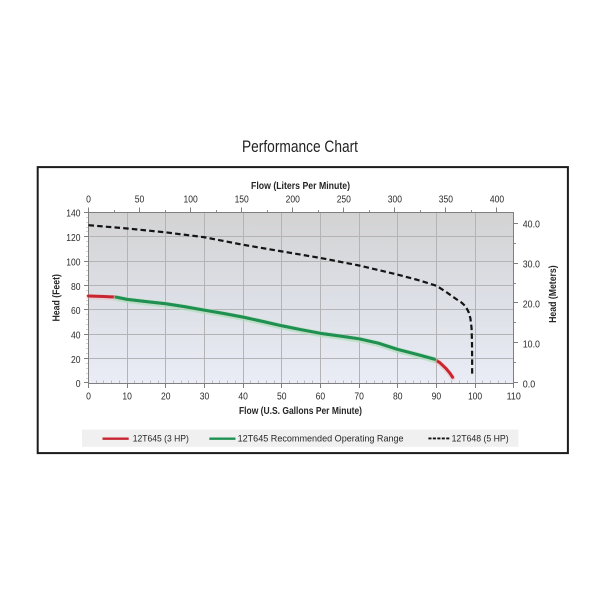  I want to click on svg-text: 0.0, so click(529, 385).